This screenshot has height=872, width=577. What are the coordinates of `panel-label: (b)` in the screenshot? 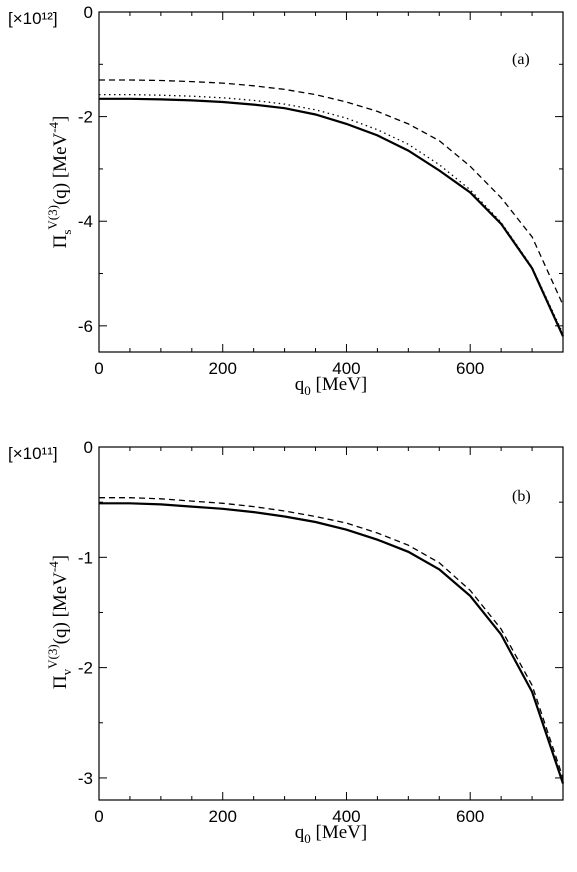 It's located at (521, 496).